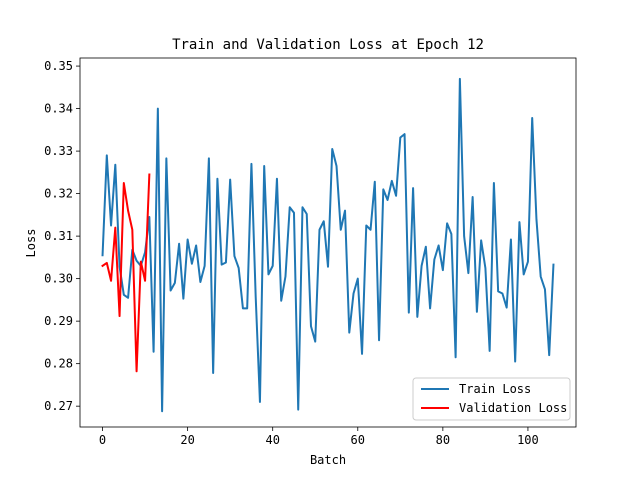 The image size is (640, 484). What do you see at coordinates (58, 236) in the screenshot?
I see `y-tick-label: 0.31` at bounding box center [58, 236].